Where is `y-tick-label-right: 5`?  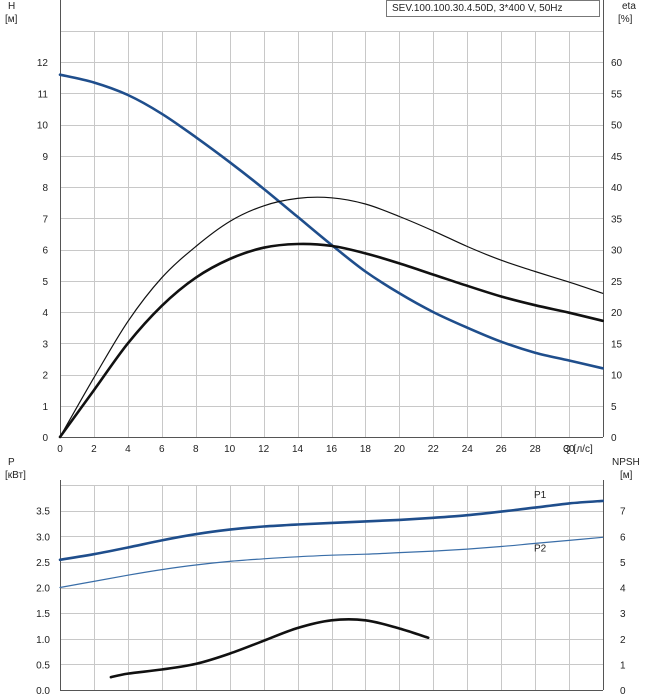
y-tick-label-right: 5 is located at coordinates (614, 407).